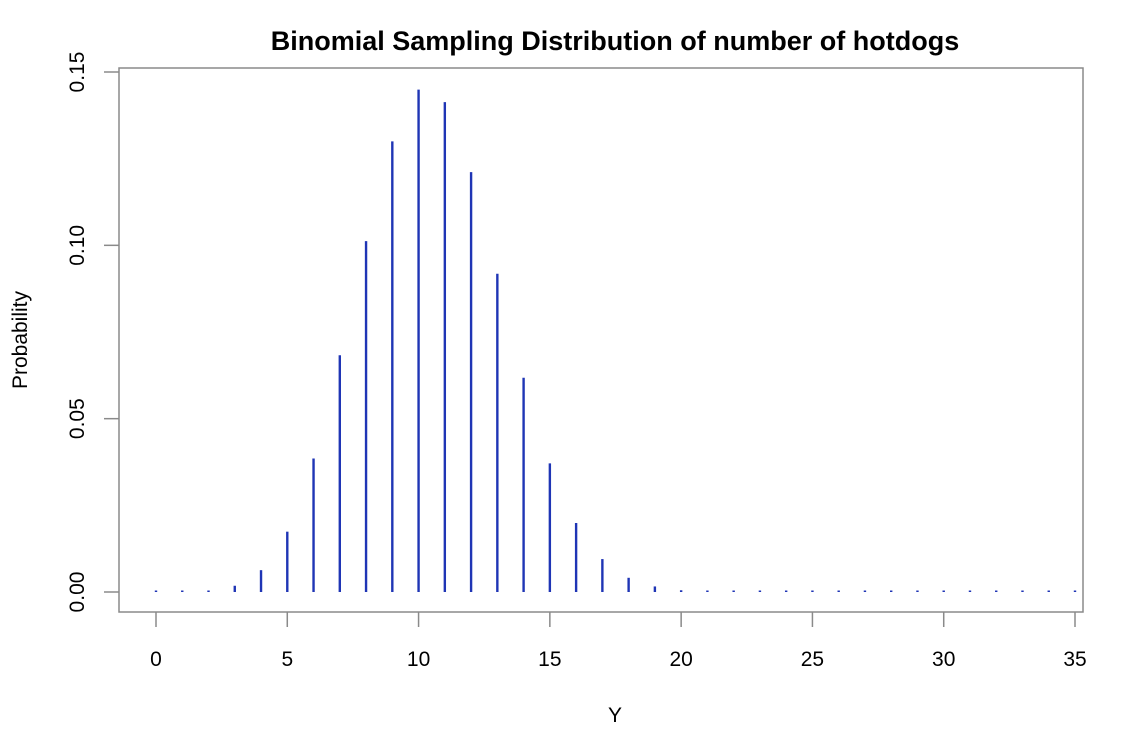 This screenshot has height=748, width=1128. What do you see at coordinates (77, 72) in the screenshot?
I see `y-tick-label: 0.15` at bounding box center [77, 72].